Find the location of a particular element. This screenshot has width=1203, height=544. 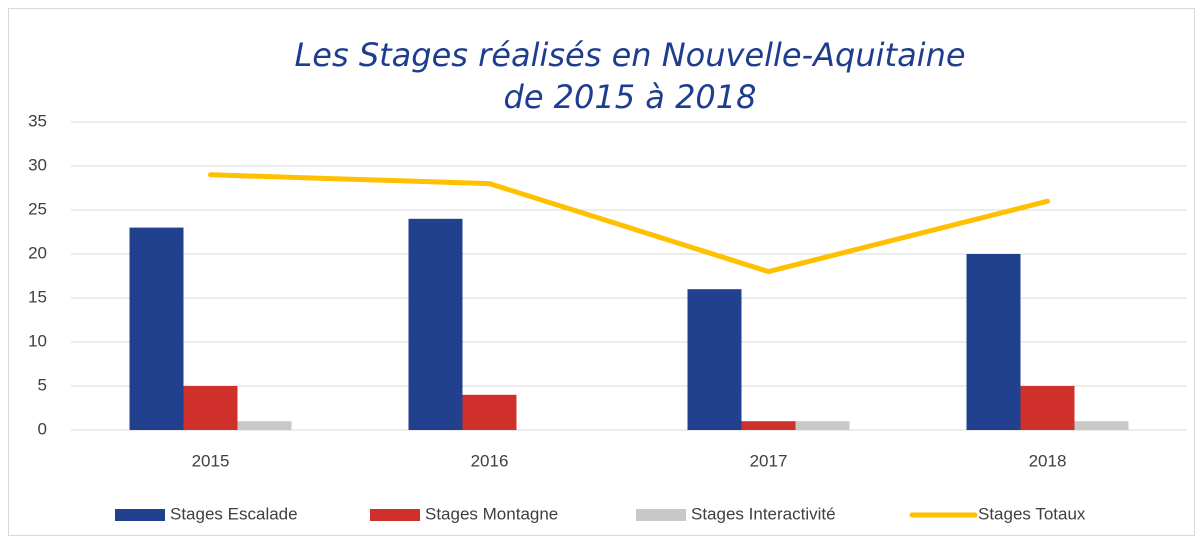

y-tick-label: 10 is located at coordinates (37, 340).